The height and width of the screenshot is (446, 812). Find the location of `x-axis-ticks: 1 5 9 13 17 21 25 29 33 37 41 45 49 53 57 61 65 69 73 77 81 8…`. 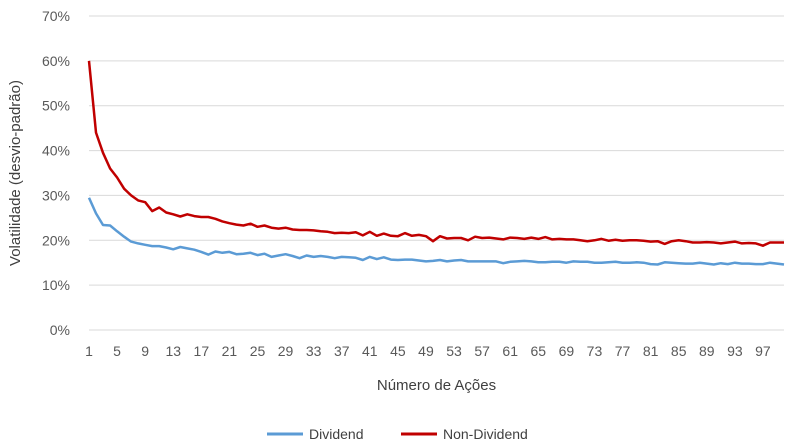

x-axis-ticks: 1 5 9 13 17 21 25 29 33 37 41 45 49 53 57 61 65 69 73 77 81 8… is located at coordinates (428, 351).